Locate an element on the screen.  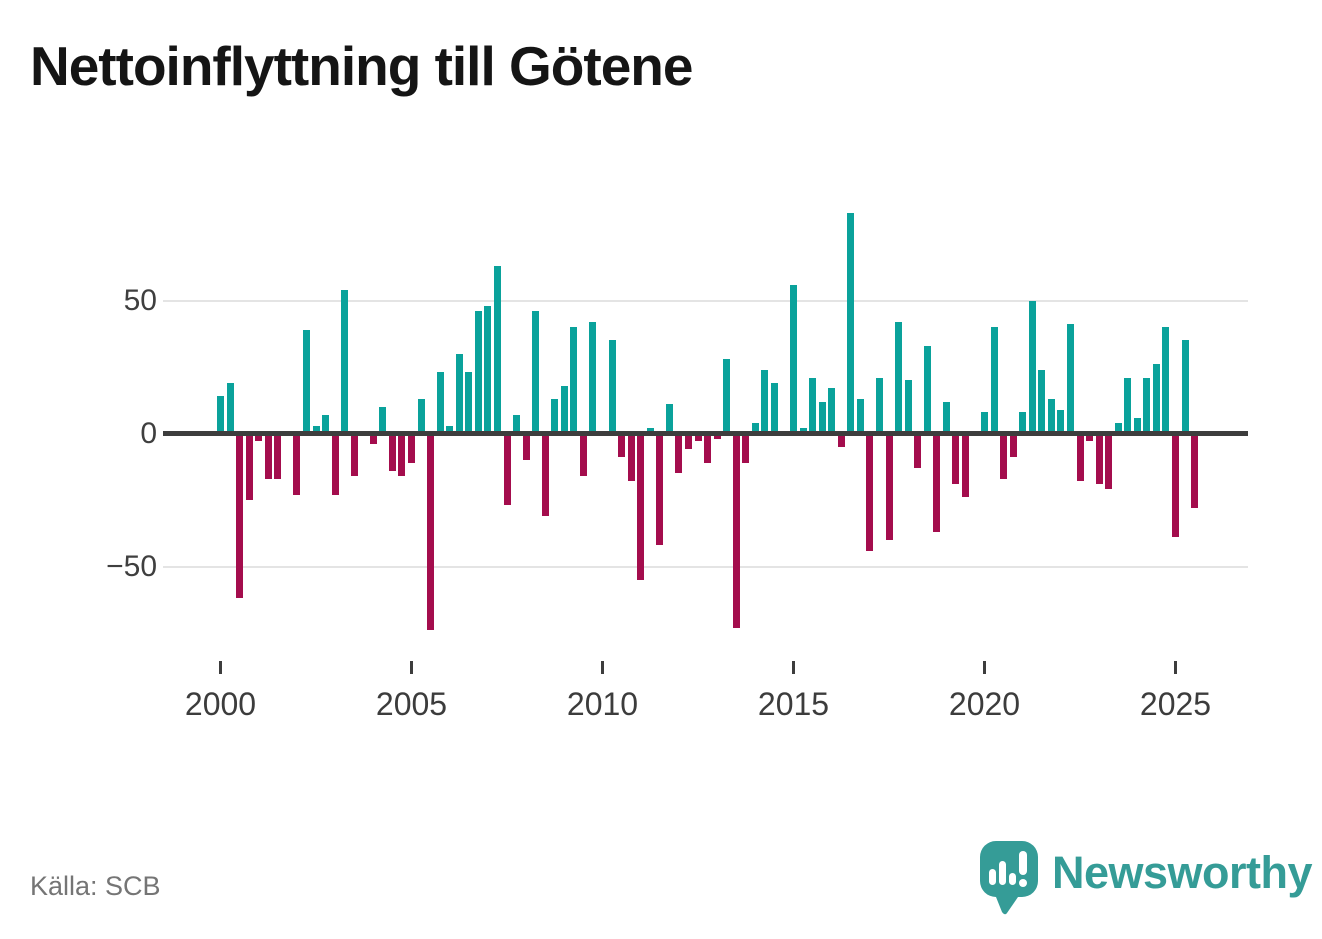
bar-61-positive is located at coordinates (803, 431).